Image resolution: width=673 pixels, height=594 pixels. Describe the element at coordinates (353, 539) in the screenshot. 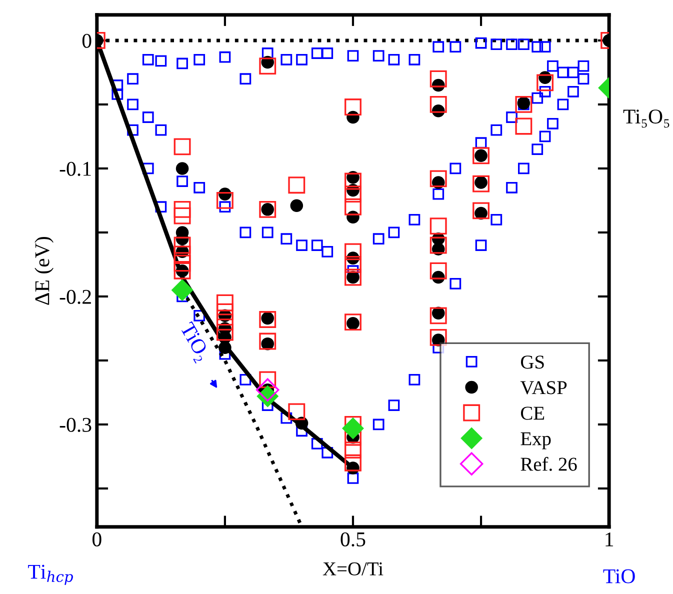

I see `x-tick-label: 0.5` at that location.